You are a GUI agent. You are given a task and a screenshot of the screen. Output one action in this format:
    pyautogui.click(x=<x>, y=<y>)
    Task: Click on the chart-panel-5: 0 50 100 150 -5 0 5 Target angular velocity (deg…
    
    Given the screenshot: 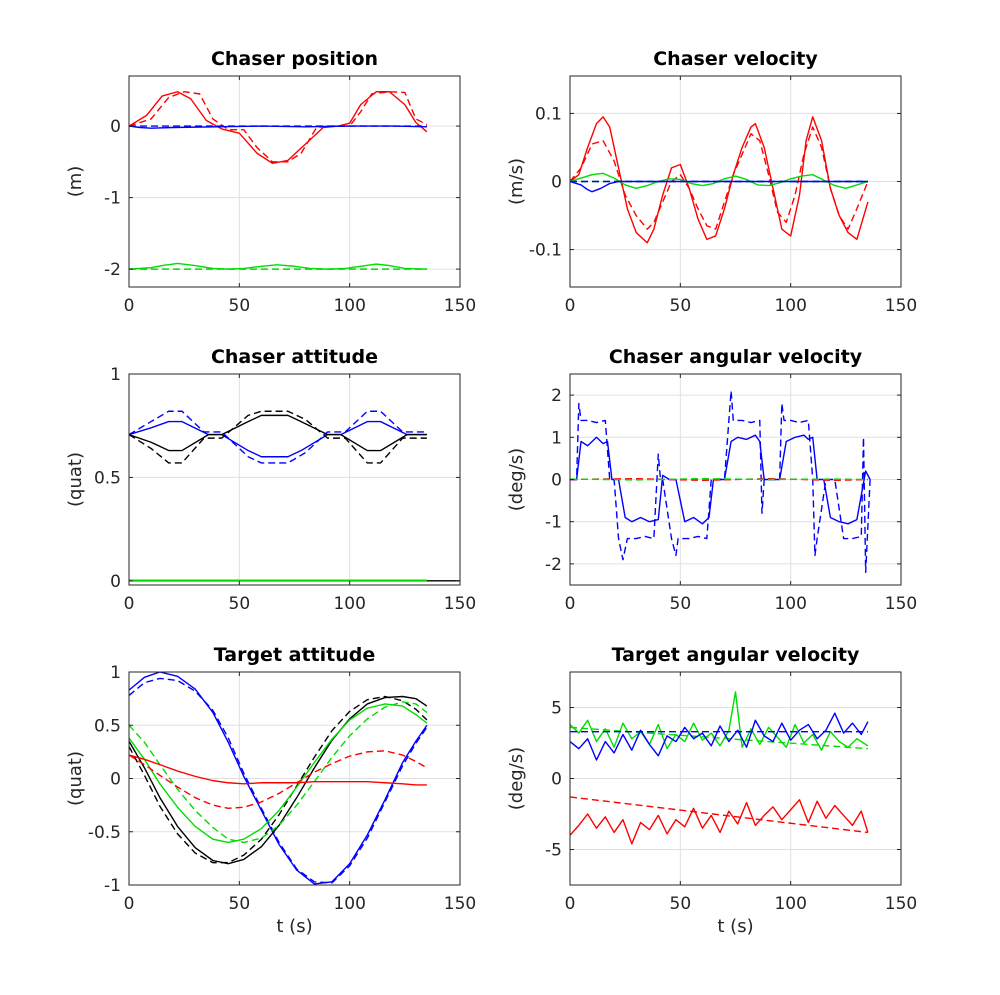 What is the action you would take?
    pyautogui.click(x=711, y=790)
    